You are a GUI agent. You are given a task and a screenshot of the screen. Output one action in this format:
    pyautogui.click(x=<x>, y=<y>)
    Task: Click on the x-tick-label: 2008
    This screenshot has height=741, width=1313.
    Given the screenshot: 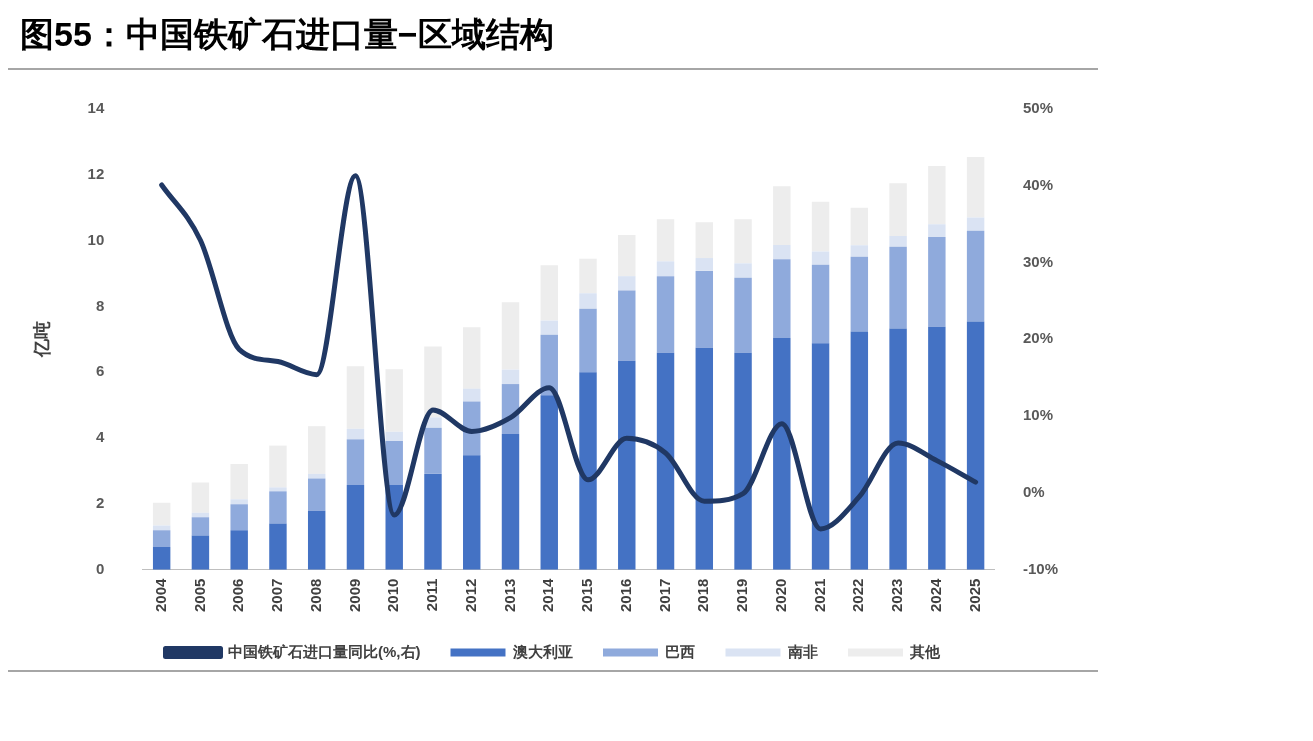 What is the action you would take?
    pyautogui.click(x=315, y=595)
    